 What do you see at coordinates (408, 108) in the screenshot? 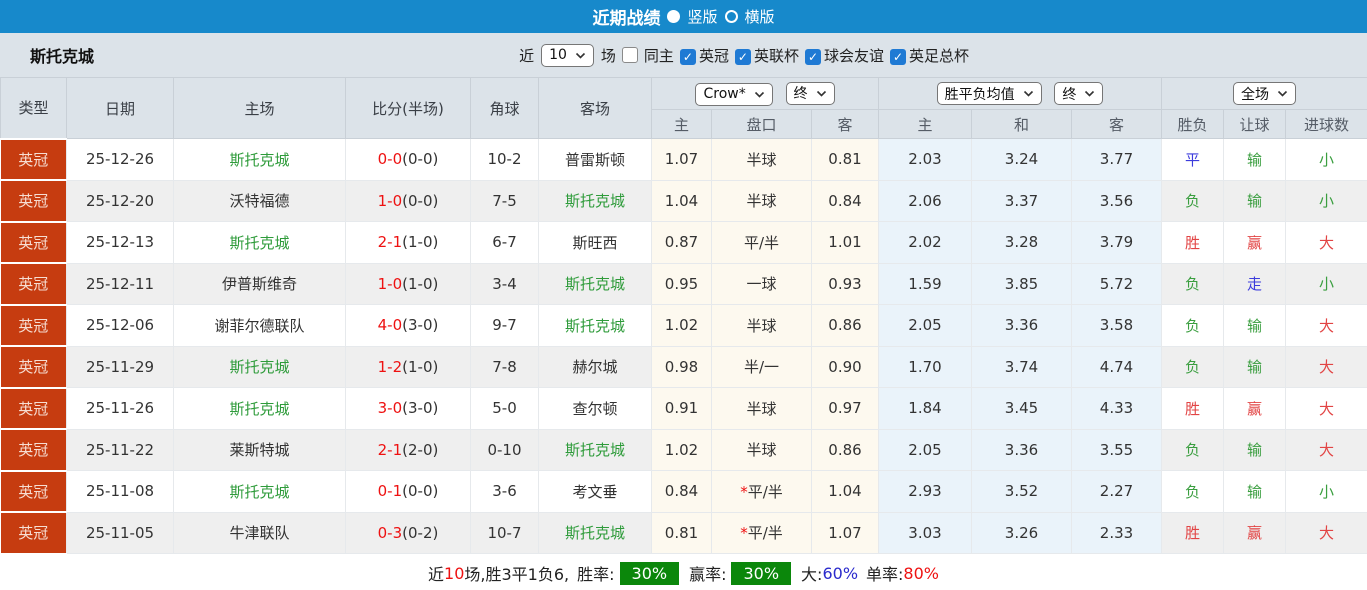
I see `col-header-score: 比分(半场)` at bounding box center [408, 108].